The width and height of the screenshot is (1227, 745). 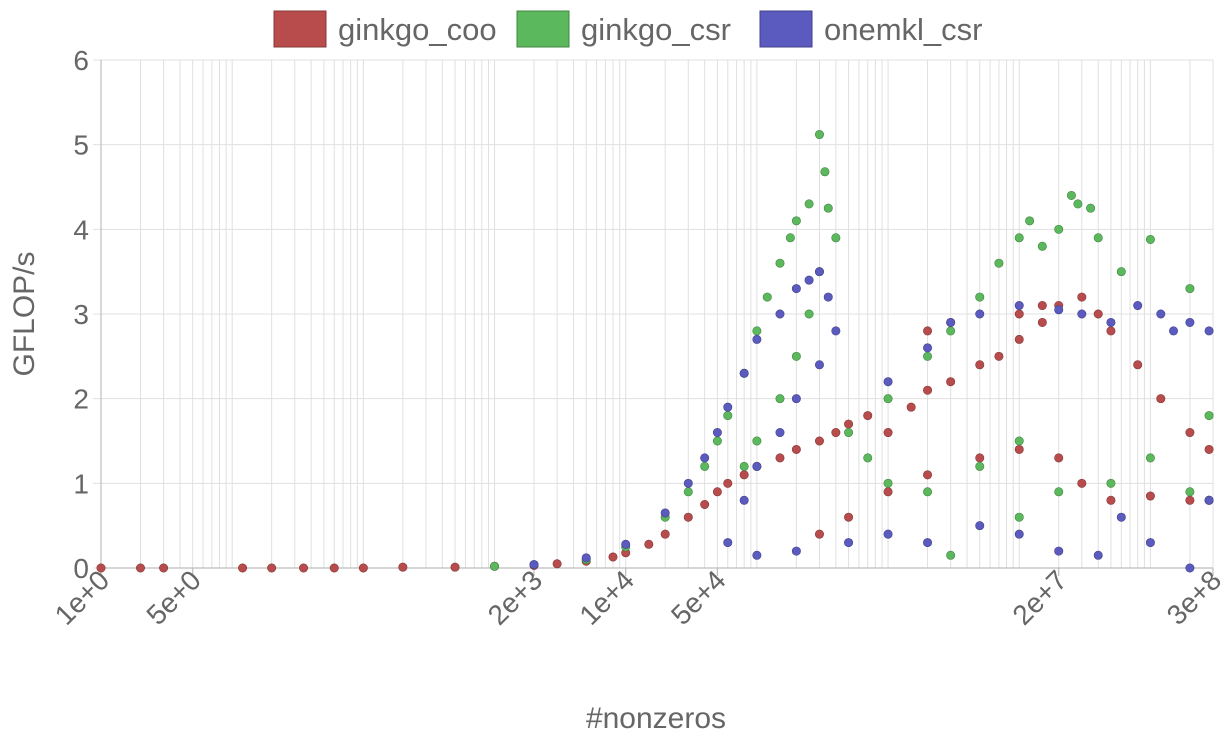 I want to click on y-tick-label: 5, so click(x=81, y=145).